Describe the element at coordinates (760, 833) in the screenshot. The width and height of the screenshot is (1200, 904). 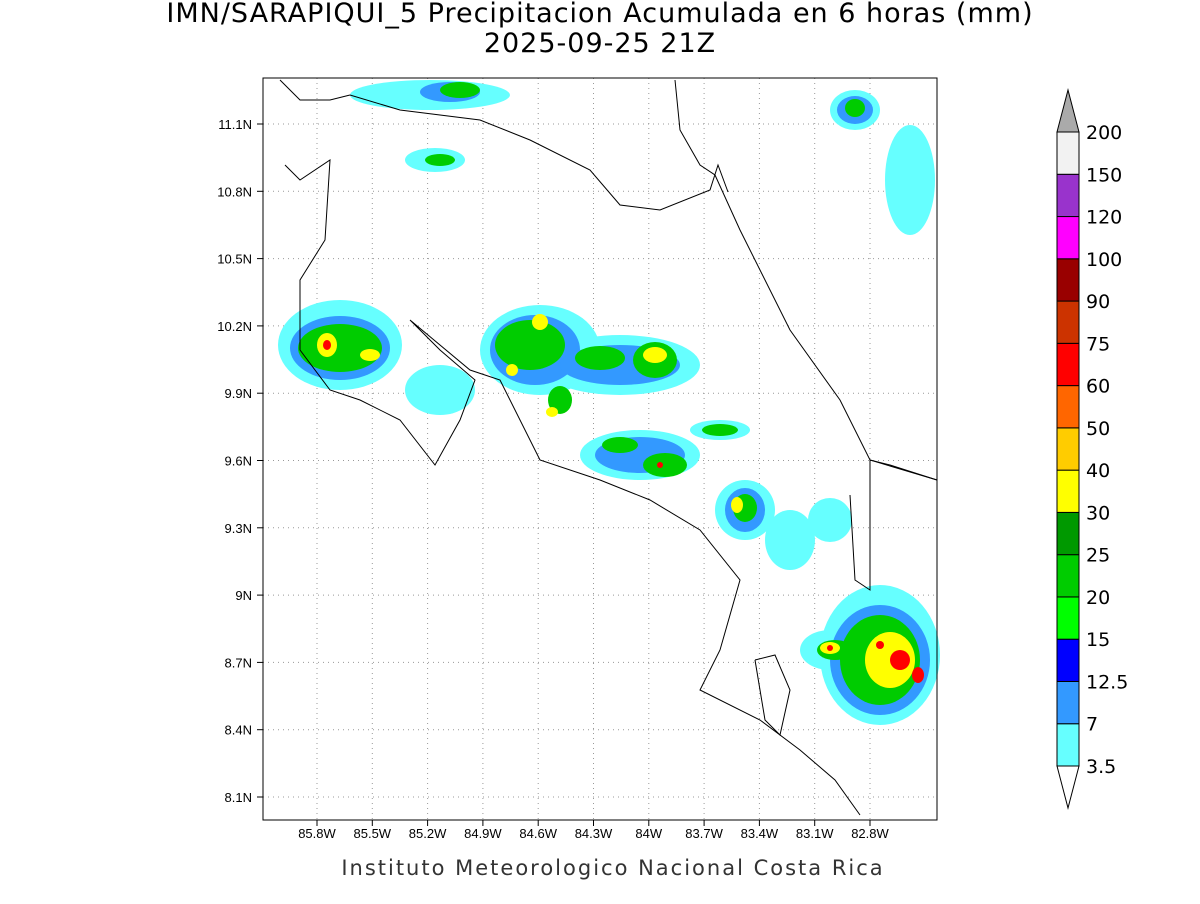
I see `lon-tick-label: 83.4W` at that location.